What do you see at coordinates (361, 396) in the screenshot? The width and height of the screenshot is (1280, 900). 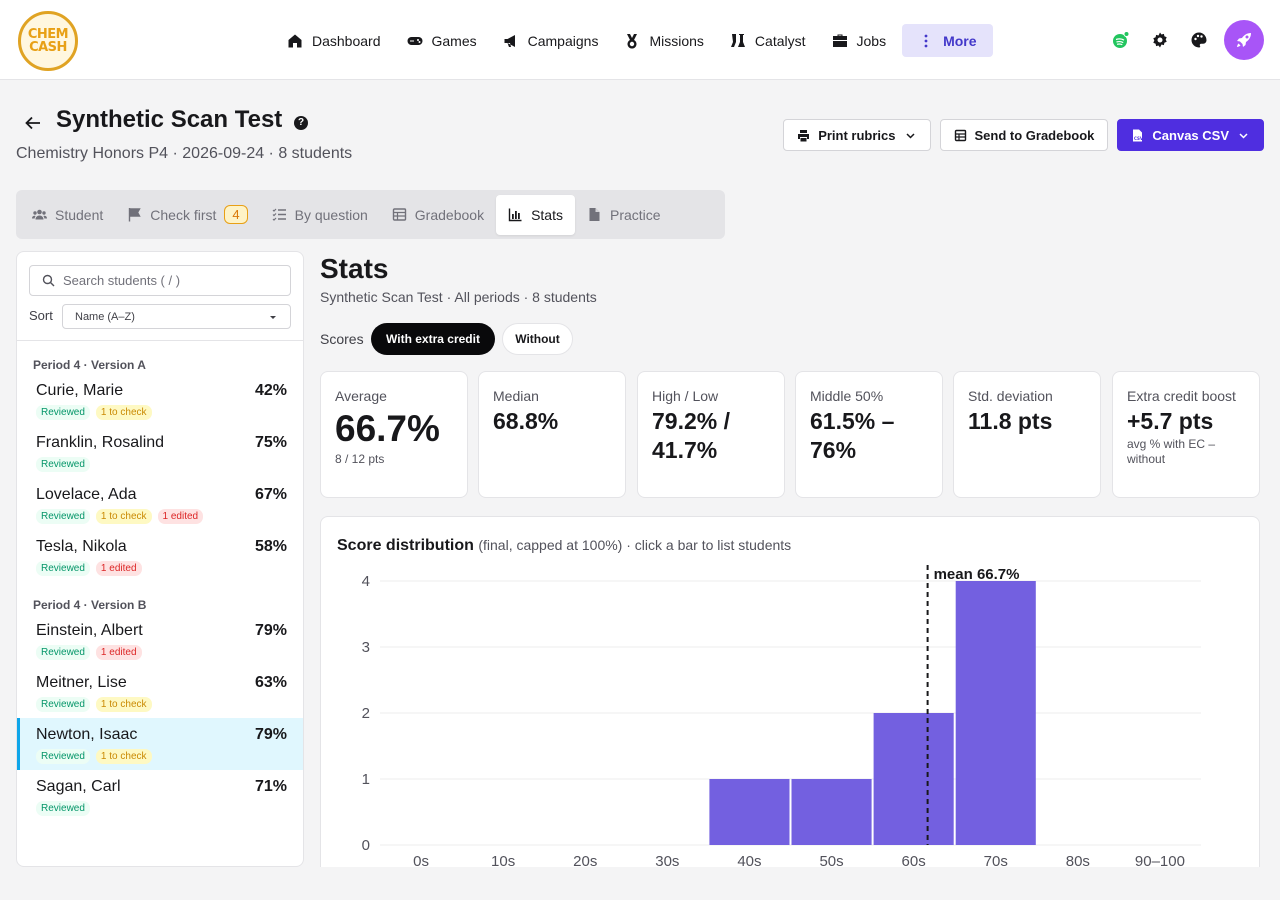 I see `card-label: Average` at bounding box center [361, 396].